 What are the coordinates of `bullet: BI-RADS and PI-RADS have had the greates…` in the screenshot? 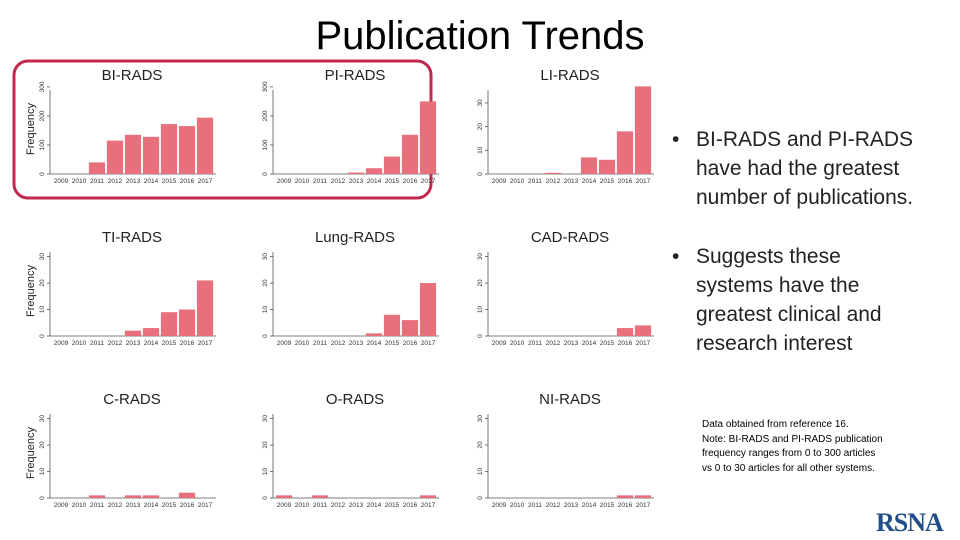 It's located at (797, 168).